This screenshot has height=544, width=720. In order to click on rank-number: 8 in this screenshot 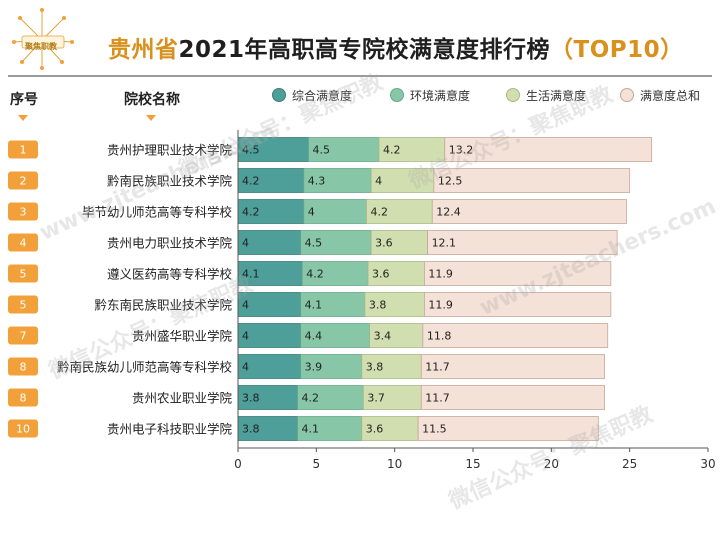, I will do `click(23, 398)`.